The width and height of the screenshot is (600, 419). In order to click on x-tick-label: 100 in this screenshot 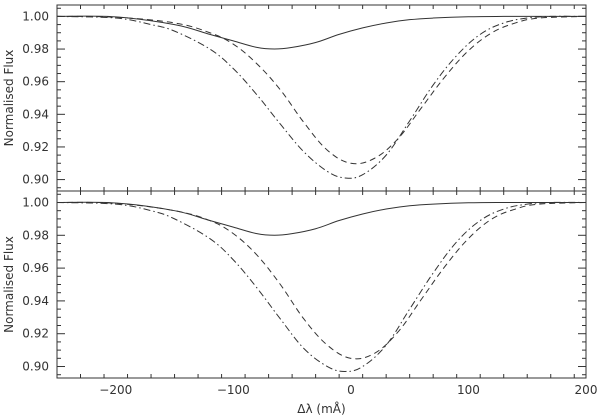, I will do `click(468, 390)`.